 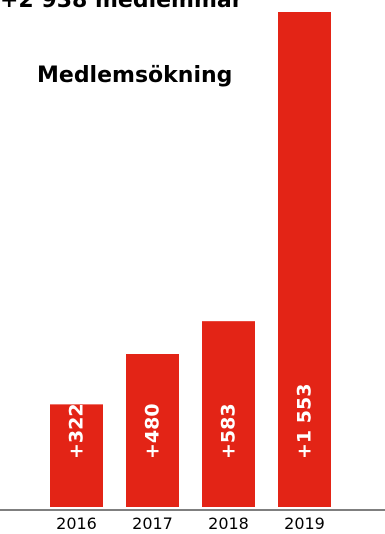 I want to click on x-tick-label-2019: 2019, so click(x=304, y=523).